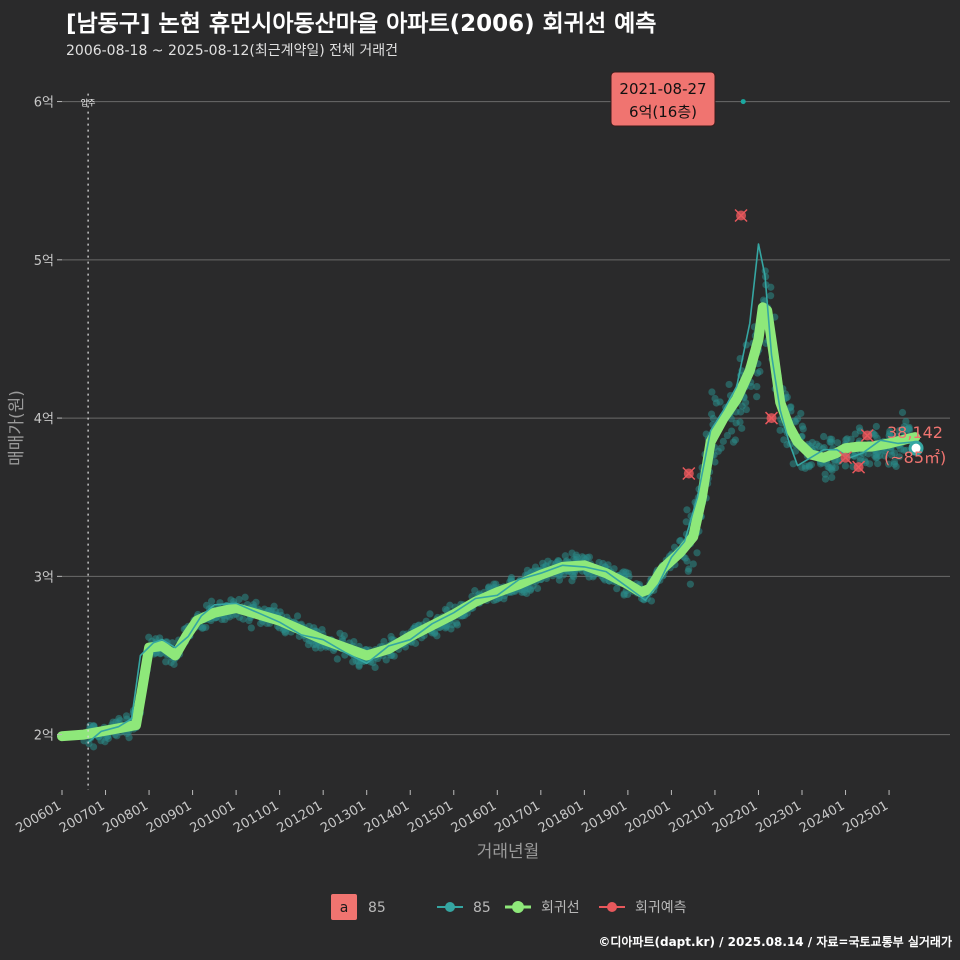  I want to click on x-tick-label: 201401, so click(387, 817).